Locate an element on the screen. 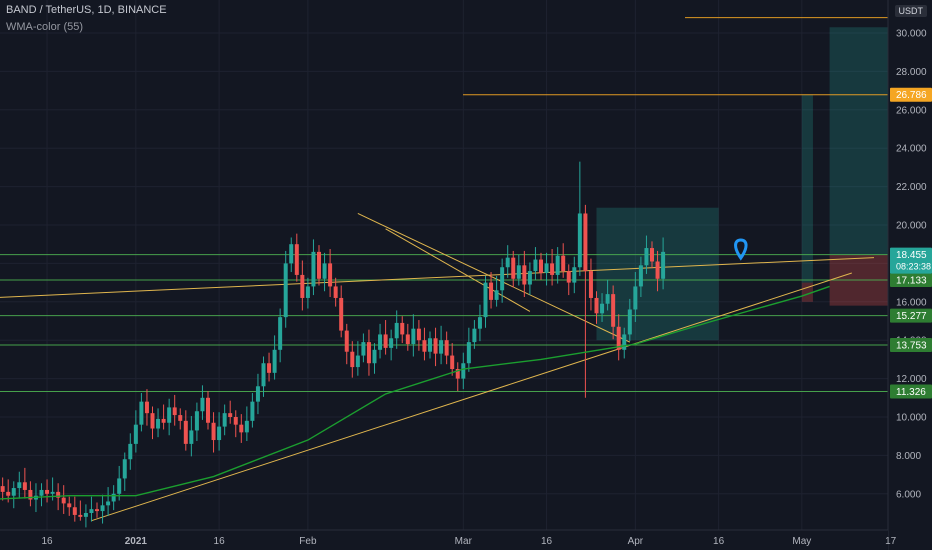  price-tick-label: 20.000 is located at coordinates (911, 226).